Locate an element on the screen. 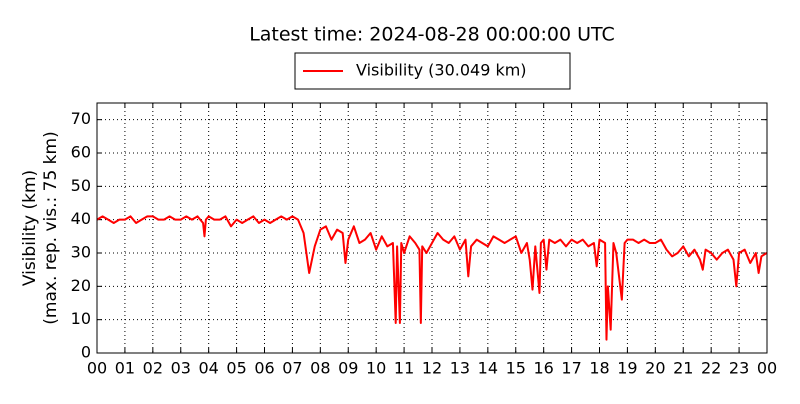 The height and width of the screenshot is (404, 800). x-tick-label: 21 is located at coordinates (683, 368).